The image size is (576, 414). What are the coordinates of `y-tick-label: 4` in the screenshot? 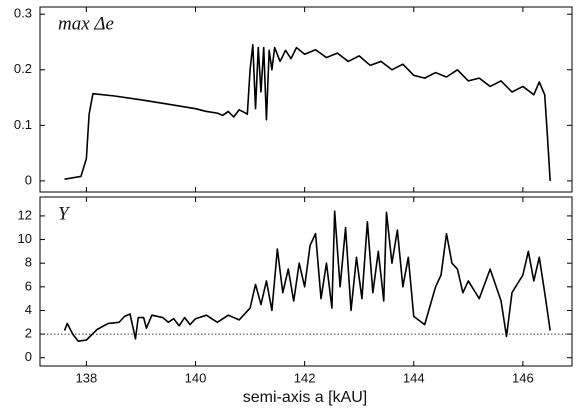 It's located at (28, 309).